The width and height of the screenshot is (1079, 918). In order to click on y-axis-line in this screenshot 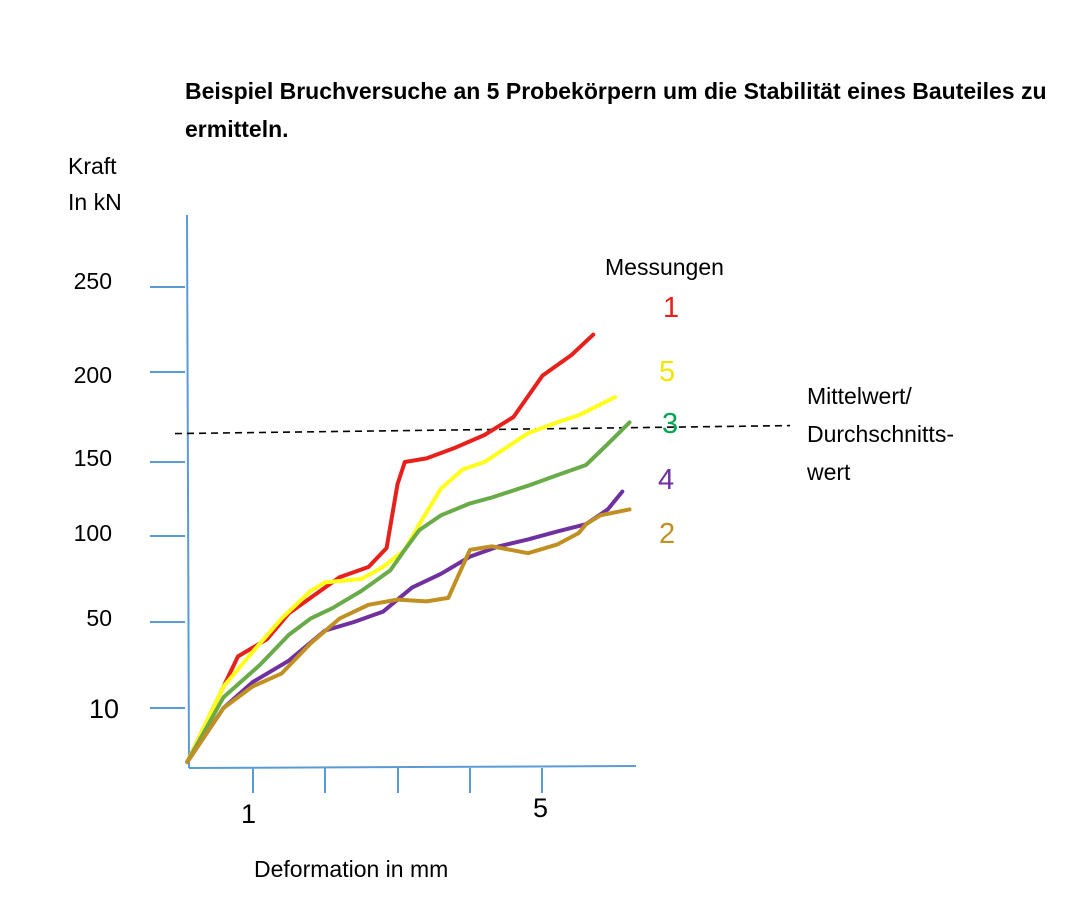, I will do `click(188, 491)`.